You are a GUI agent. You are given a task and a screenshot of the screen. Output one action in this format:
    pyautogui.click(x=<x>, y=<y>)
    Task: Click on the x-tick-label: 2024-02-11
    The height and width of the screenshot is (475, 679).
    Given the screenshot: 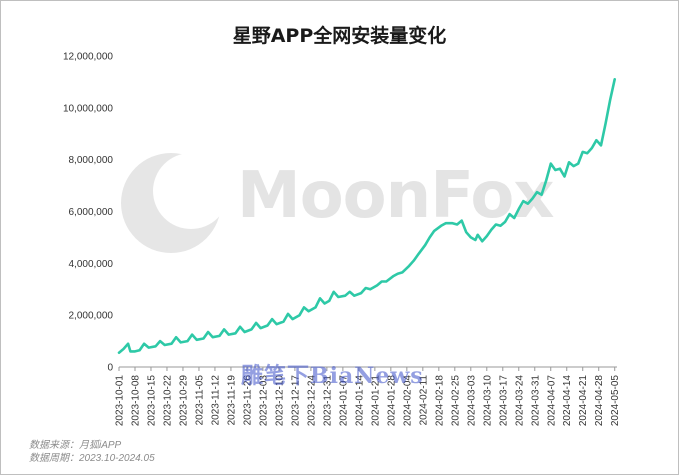 What is the action you would take?
    pyautogui.click(x=423, y=400)
    